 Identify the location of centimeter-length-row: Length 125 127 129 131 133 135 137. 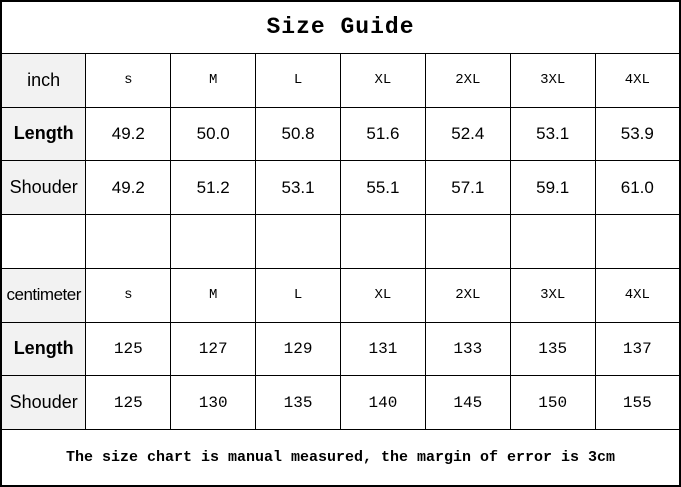
(340, 349).